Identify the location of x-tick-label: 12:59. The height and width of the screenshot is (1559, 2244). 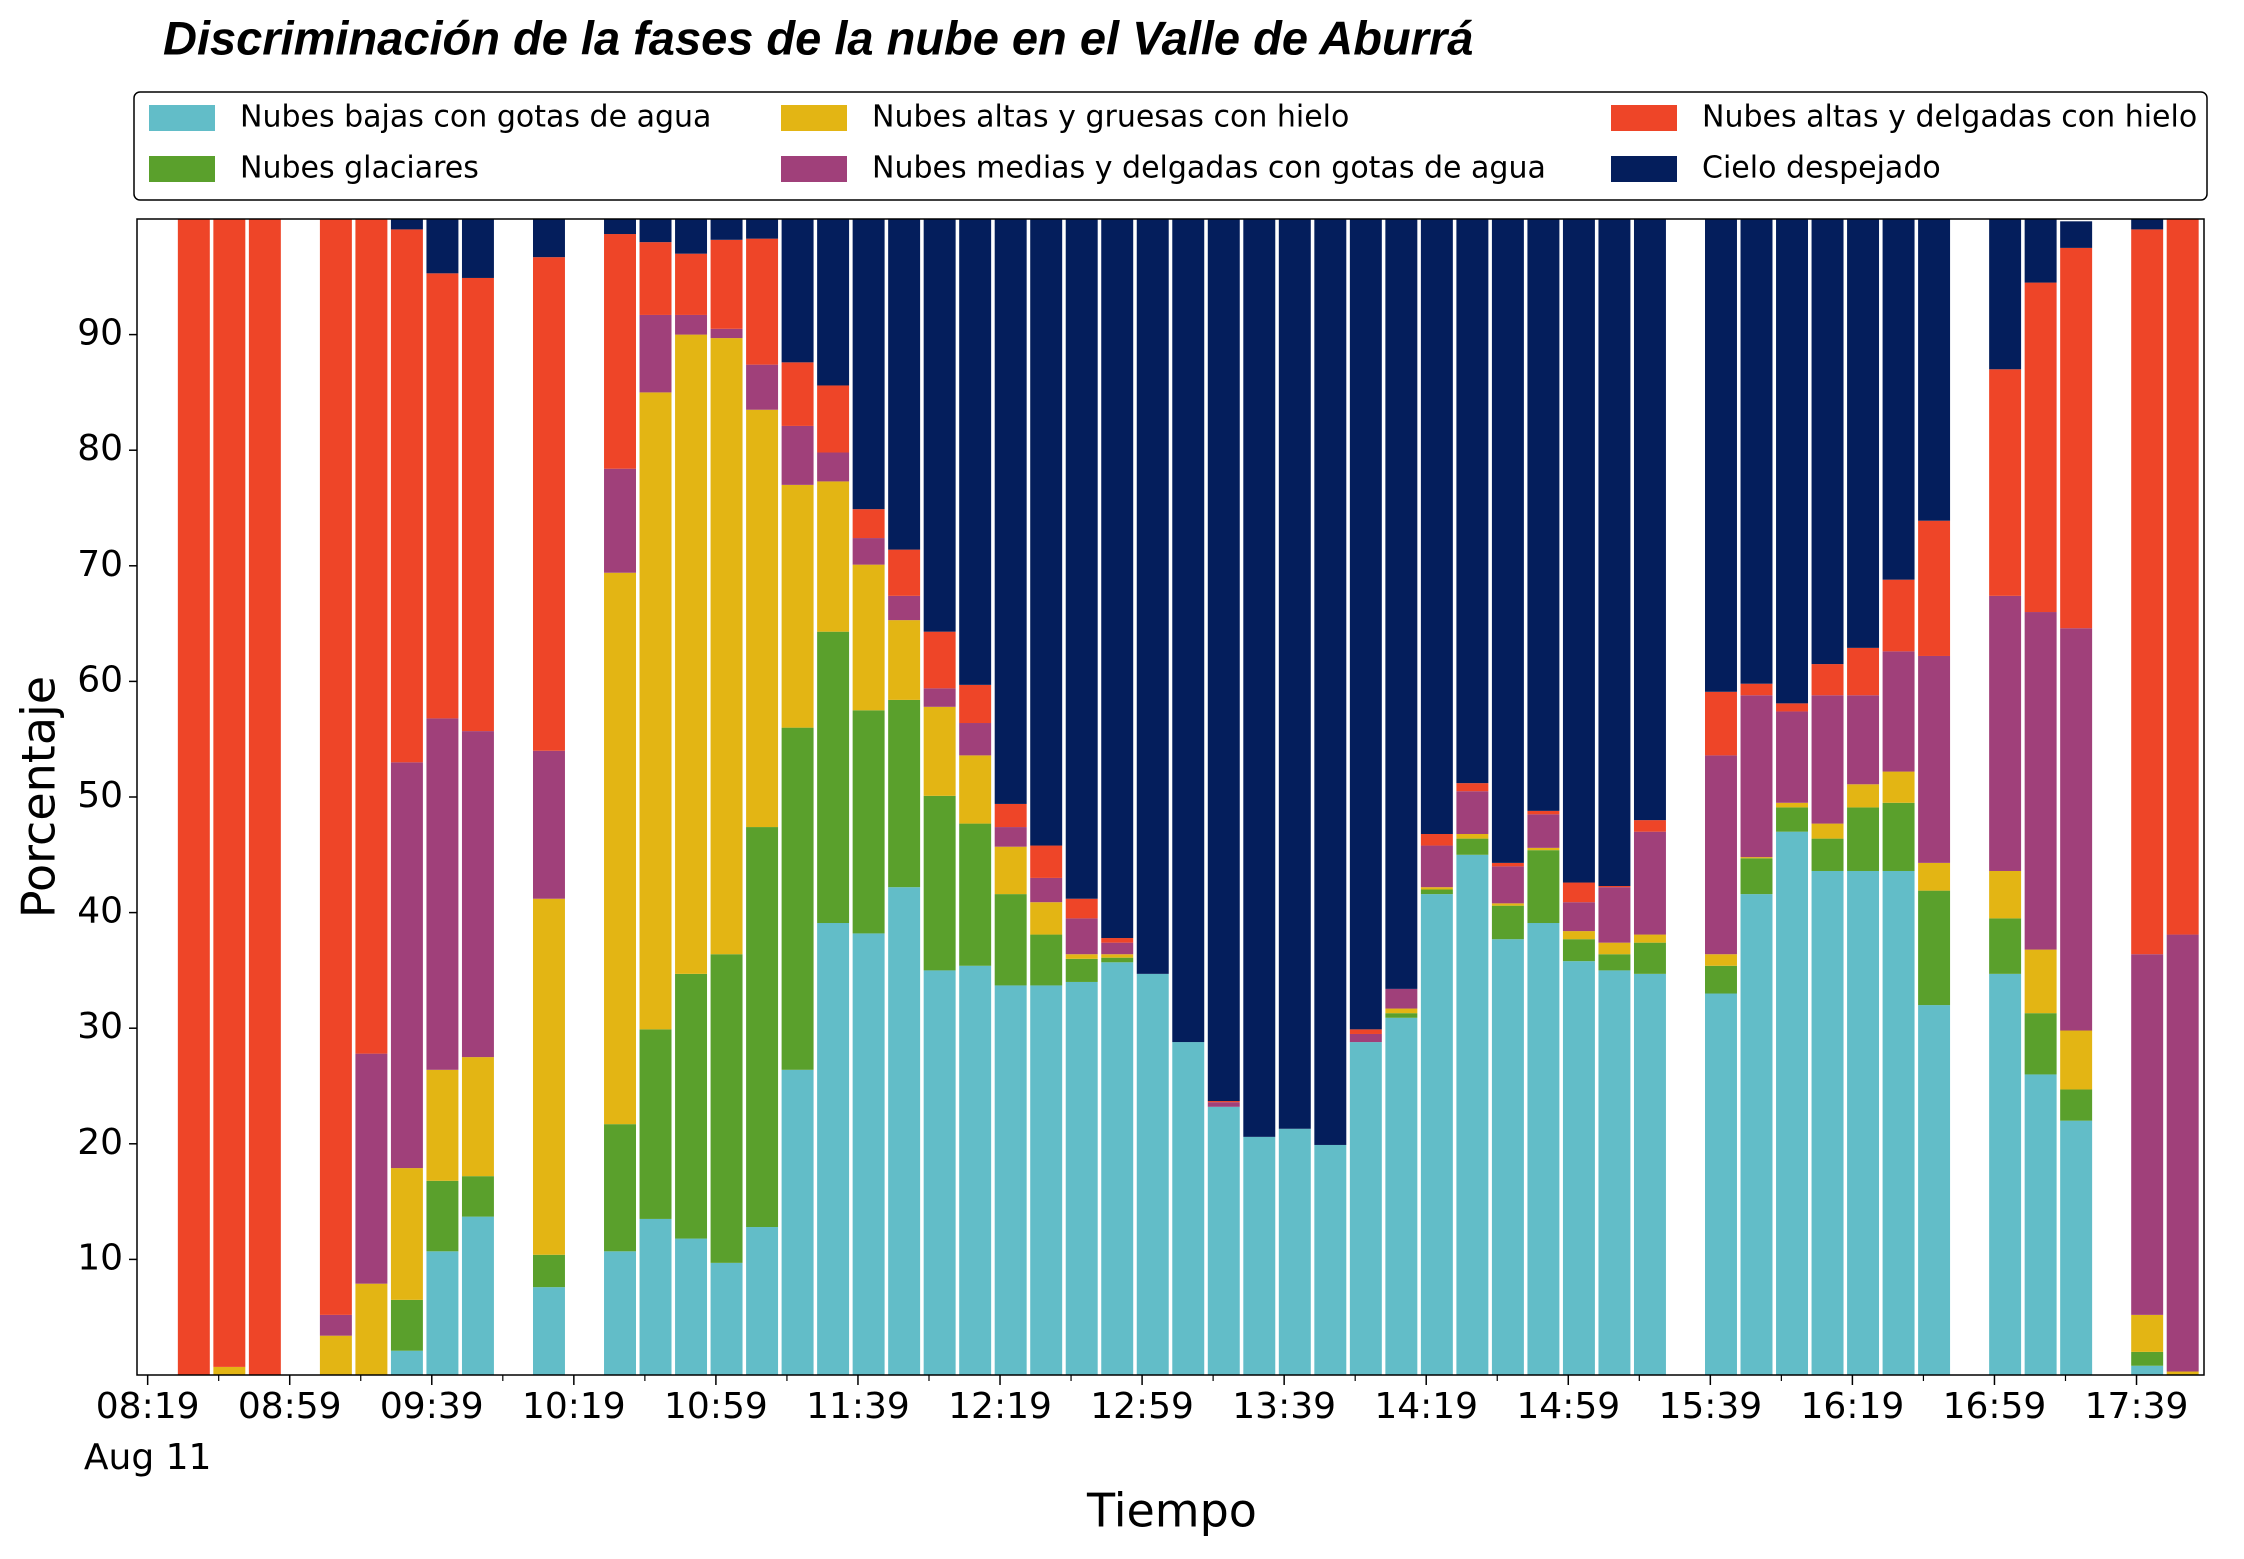
(1142, 1406).